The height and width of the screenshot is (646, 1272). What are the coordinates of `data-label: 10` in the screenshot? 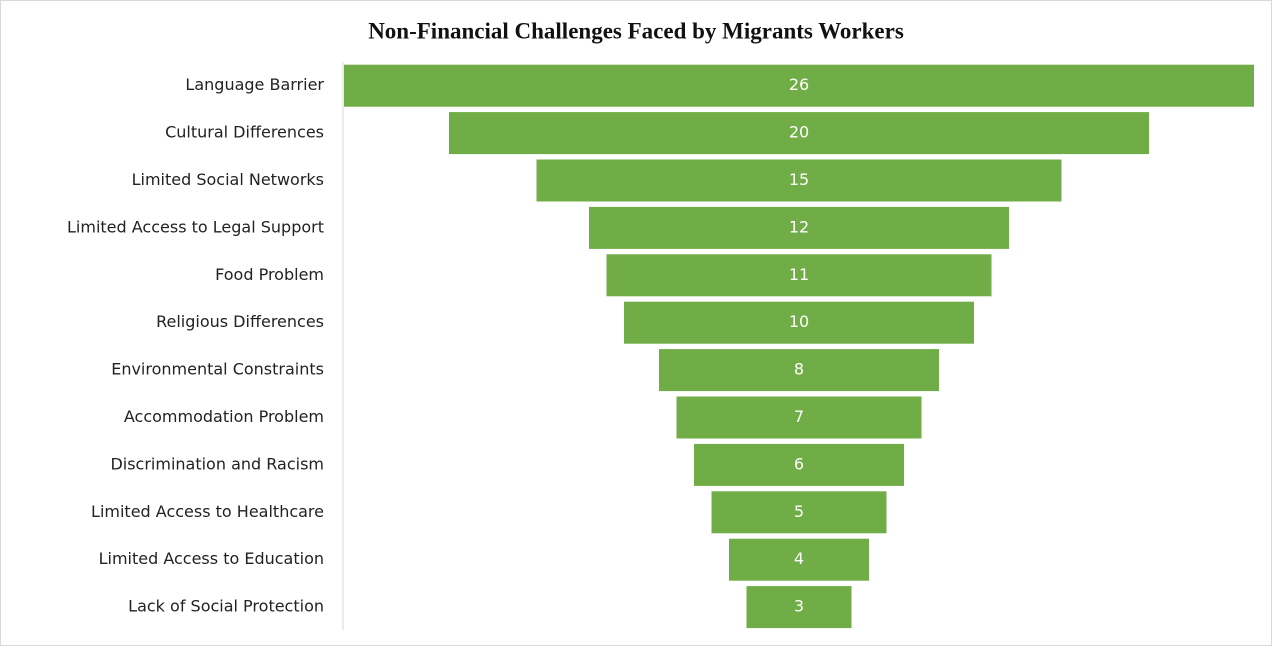 It's located at (799, 321).